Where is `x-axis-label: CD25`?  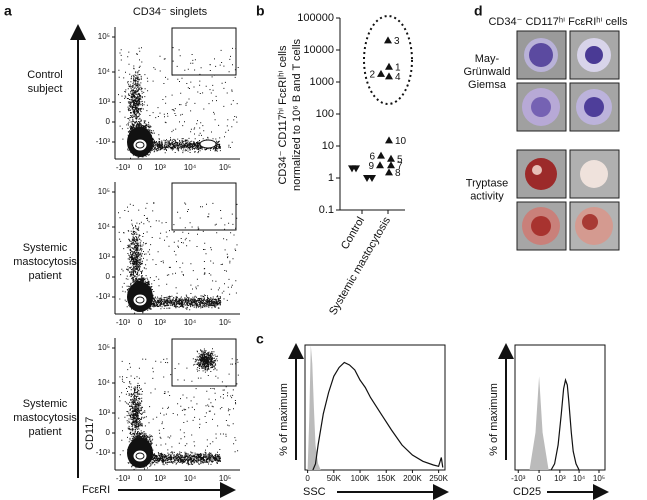
x-axis-label: CD25 is located at coordinates (527, 492).